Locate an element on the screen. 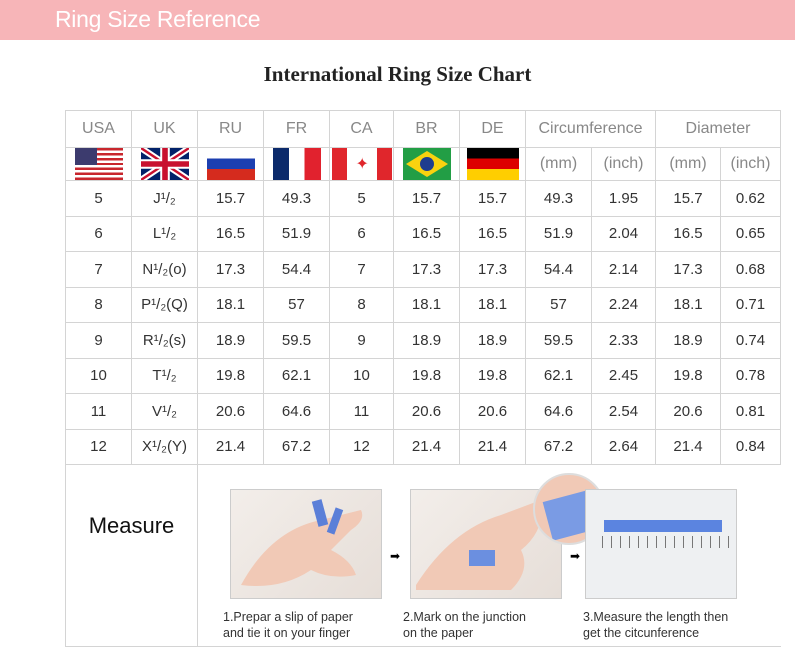 The height and width of the screenshot is (647, 795). cell-fr: 67.2 is located at coordinates (297, 447).